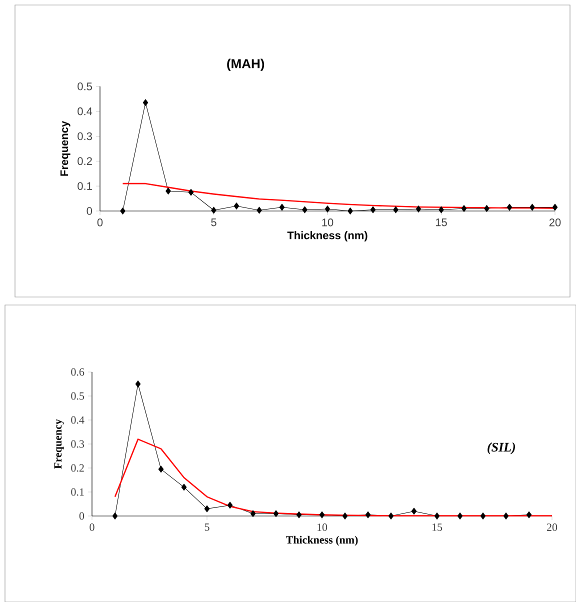 The height and width of the screenshot is (602, 576). I want to click on annotation: (SIL), so click(502, 448).